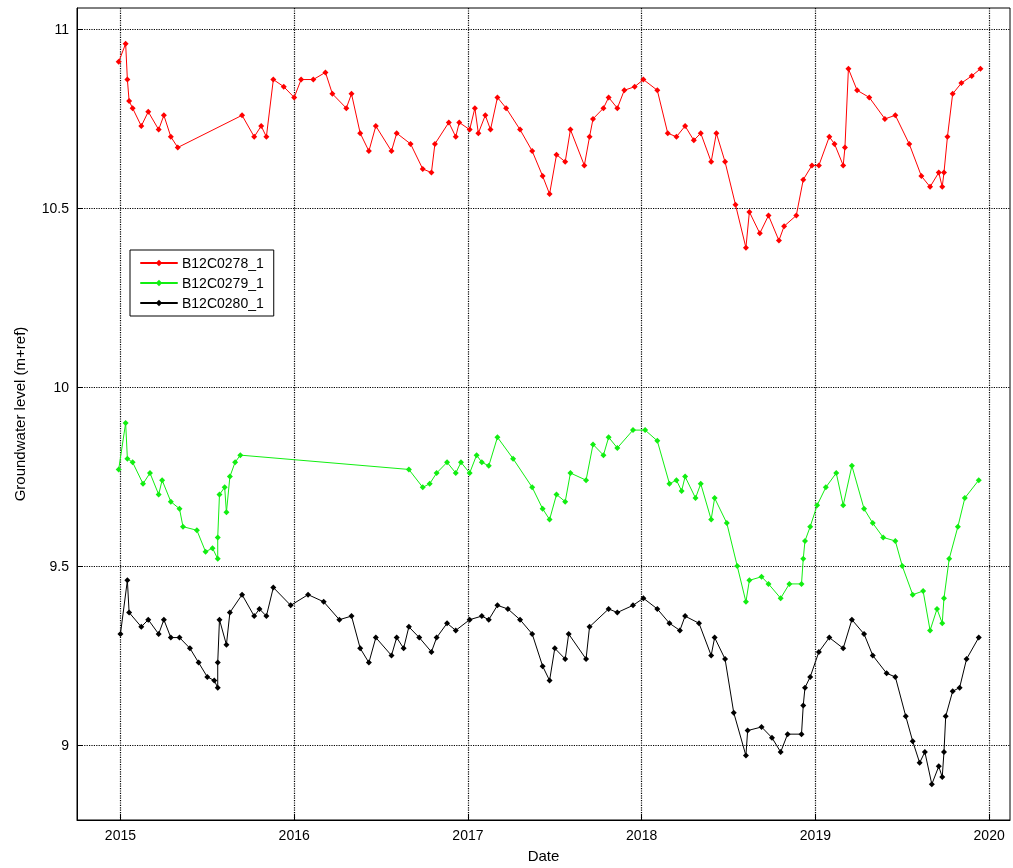 The width and height of the screenshot is (1013, 868). What do you see at coordinates (642, 835) in the screenshot?
I see `x-tick-label: 2018` at bounding box center [642, 835].